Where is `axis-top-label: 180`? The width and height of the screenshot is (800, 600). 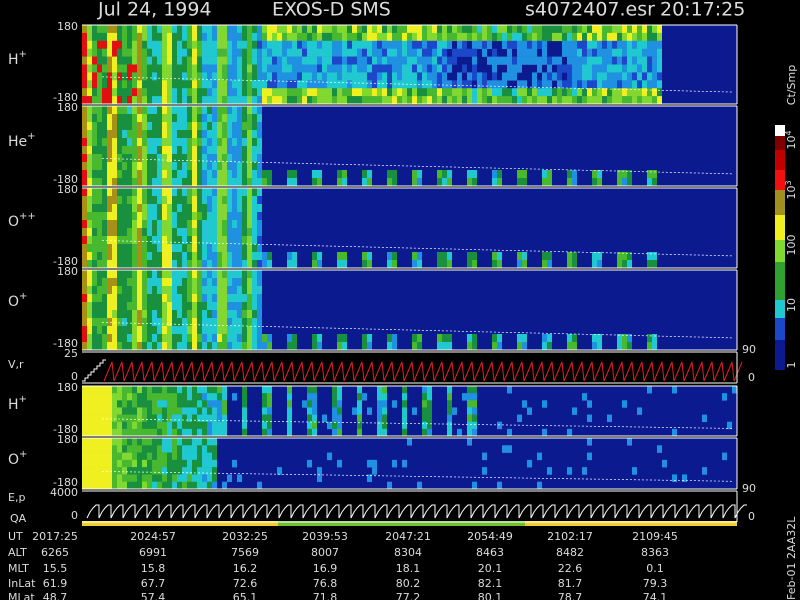 axis-top-label: 180 is located at coordinates (67, 271).